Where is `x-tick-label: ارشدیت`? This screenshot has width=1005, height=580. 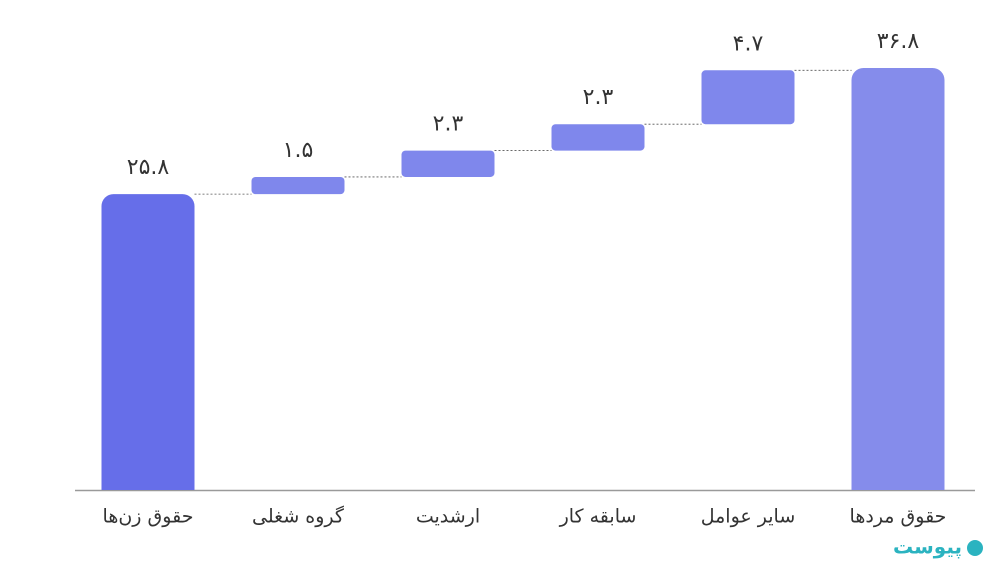
x-tick-label: ارشدیت is located at coordinates (448, 517).